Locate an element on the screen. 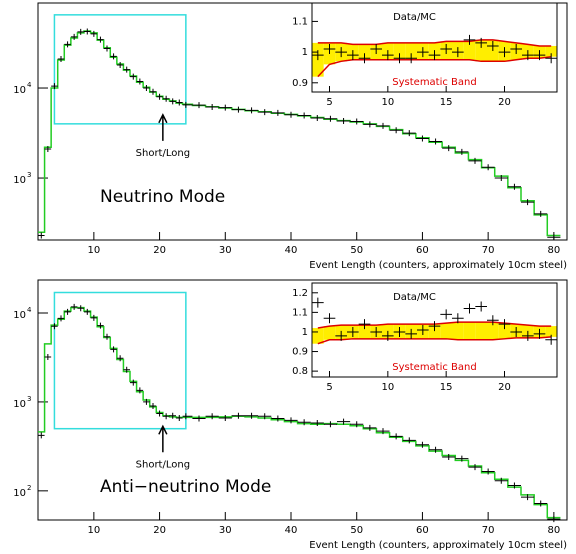 The image size is (576, 554). annotation-label: Short/Long is located at coordinates (163, 153).